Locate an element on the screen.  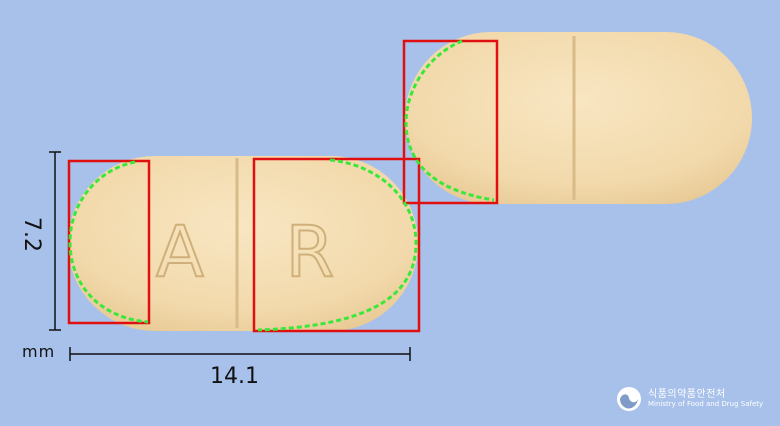
box-back-left-end is located at coordinates (450, 122).